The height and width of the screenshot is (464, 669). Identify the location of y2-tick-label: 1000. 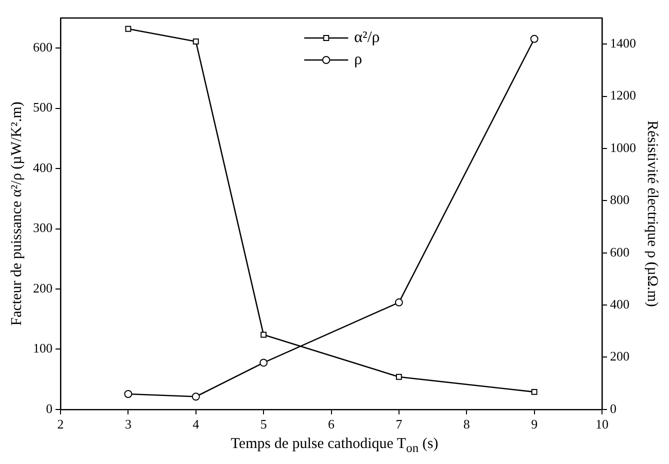
(623, 147).